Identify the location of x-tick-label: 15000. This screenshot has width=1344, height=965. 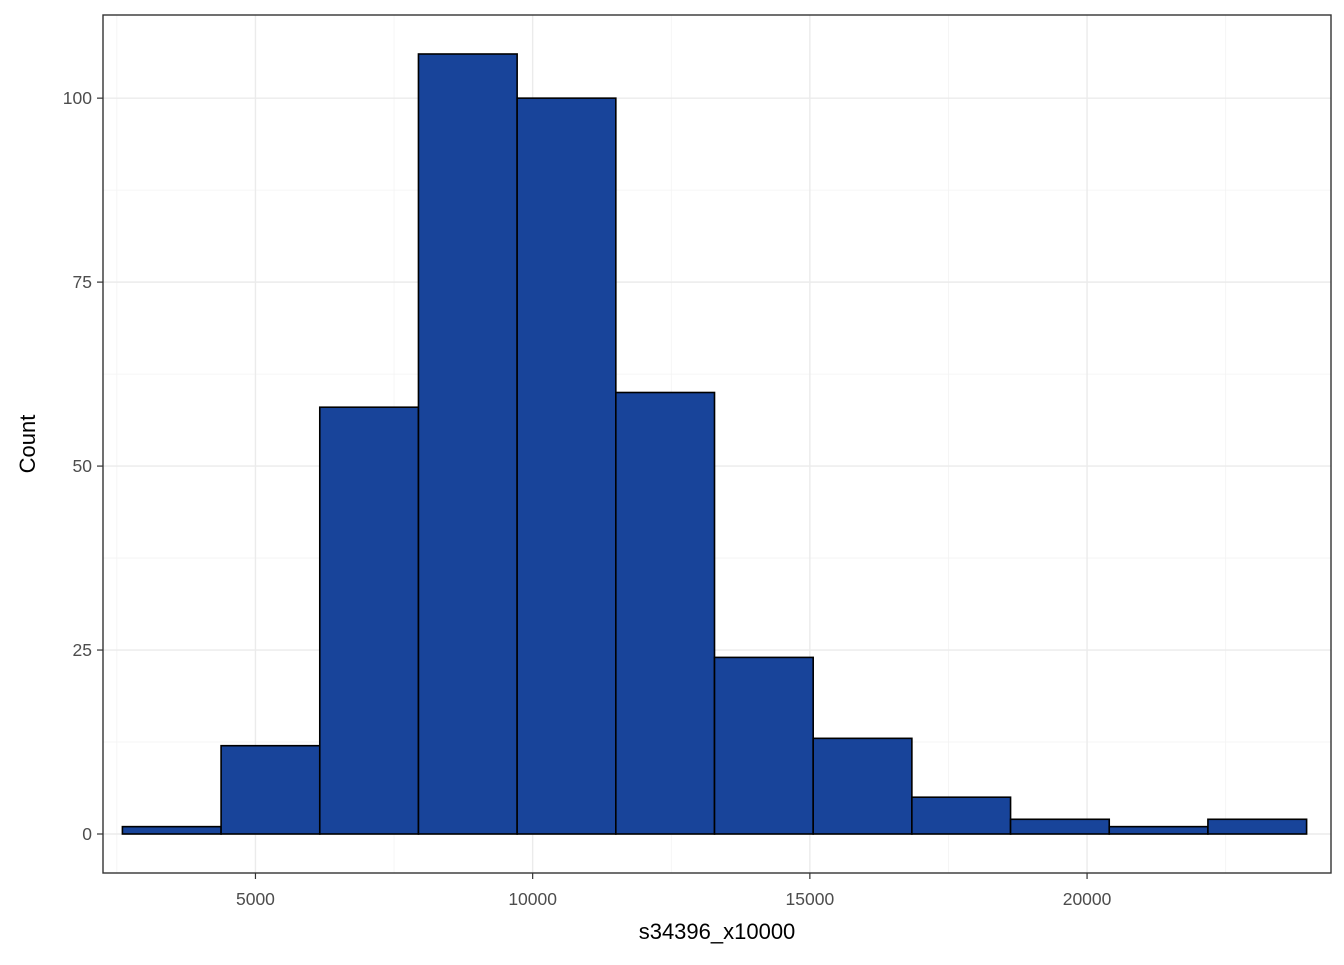
(810, 899).